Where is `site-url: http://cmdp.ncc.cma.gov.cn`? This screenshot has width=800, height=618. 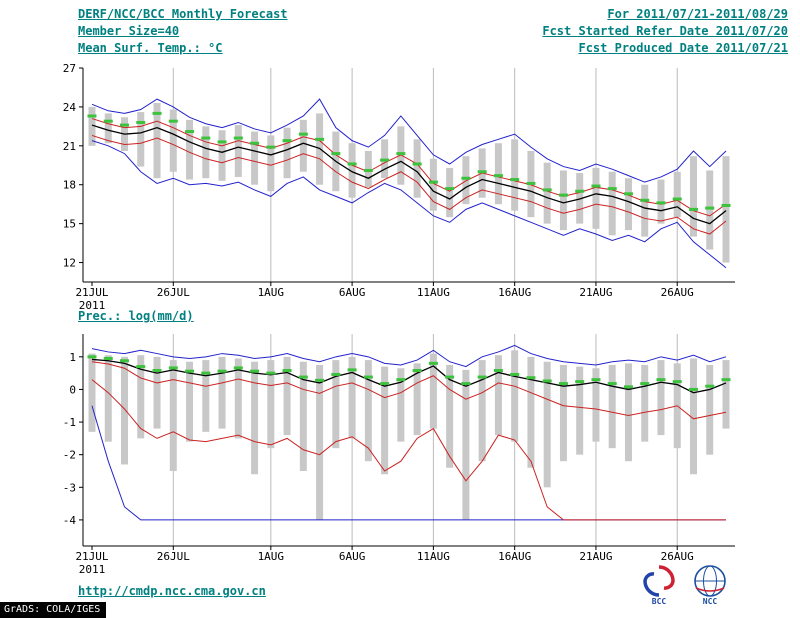
site-url: http://cmdp.ncc.cma.gov.cn is located at coordinates (172, 591).